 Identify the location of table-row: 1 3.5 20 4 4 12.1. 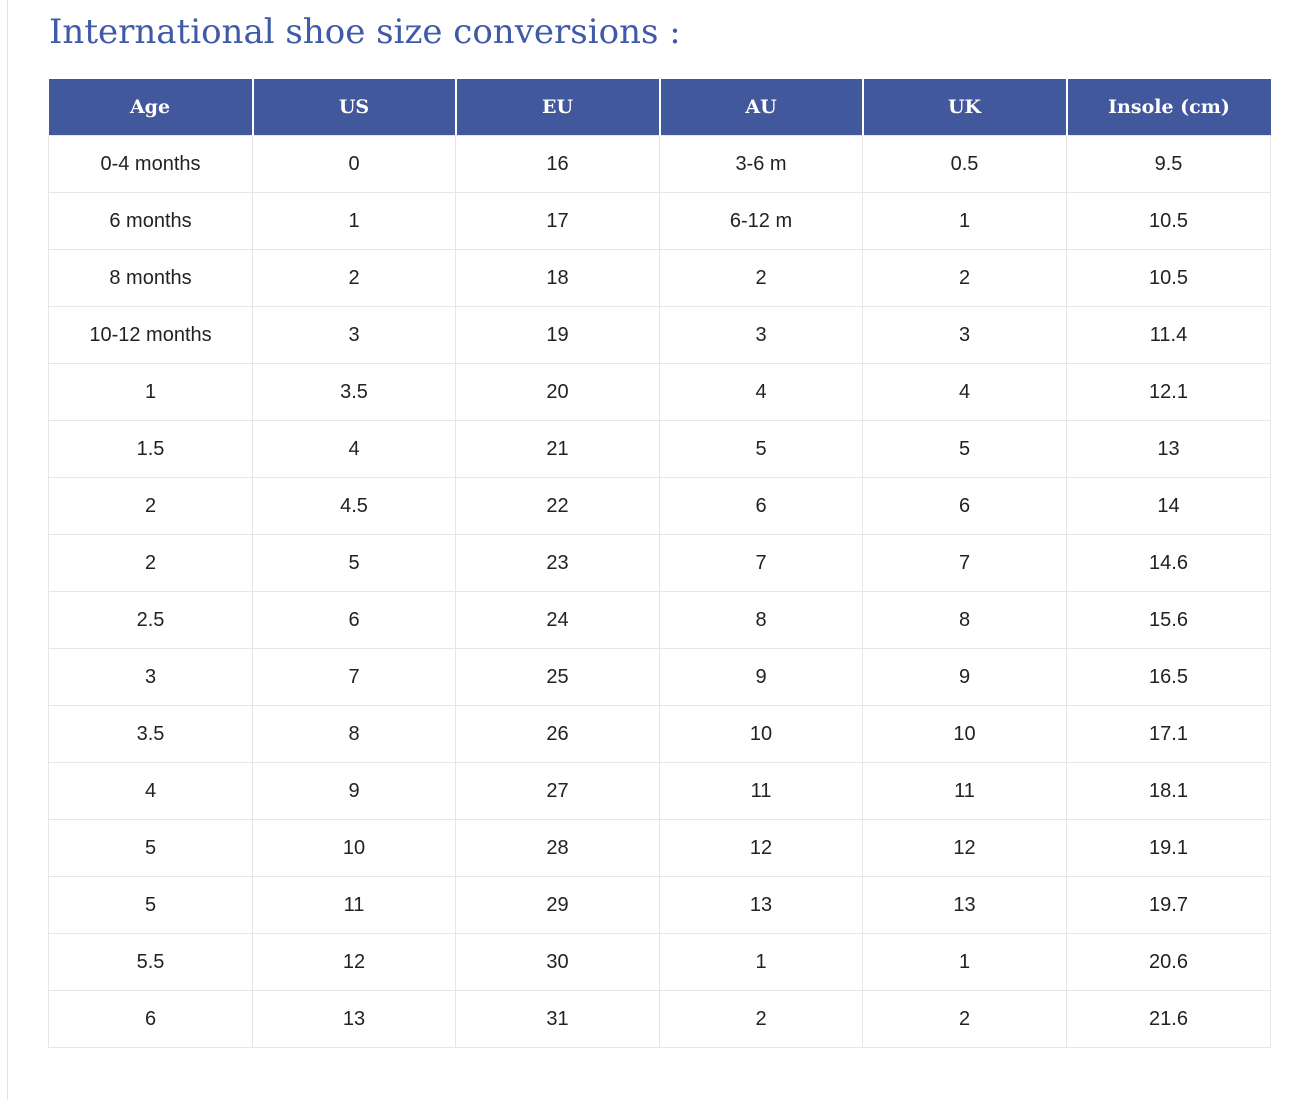
(659, 392).